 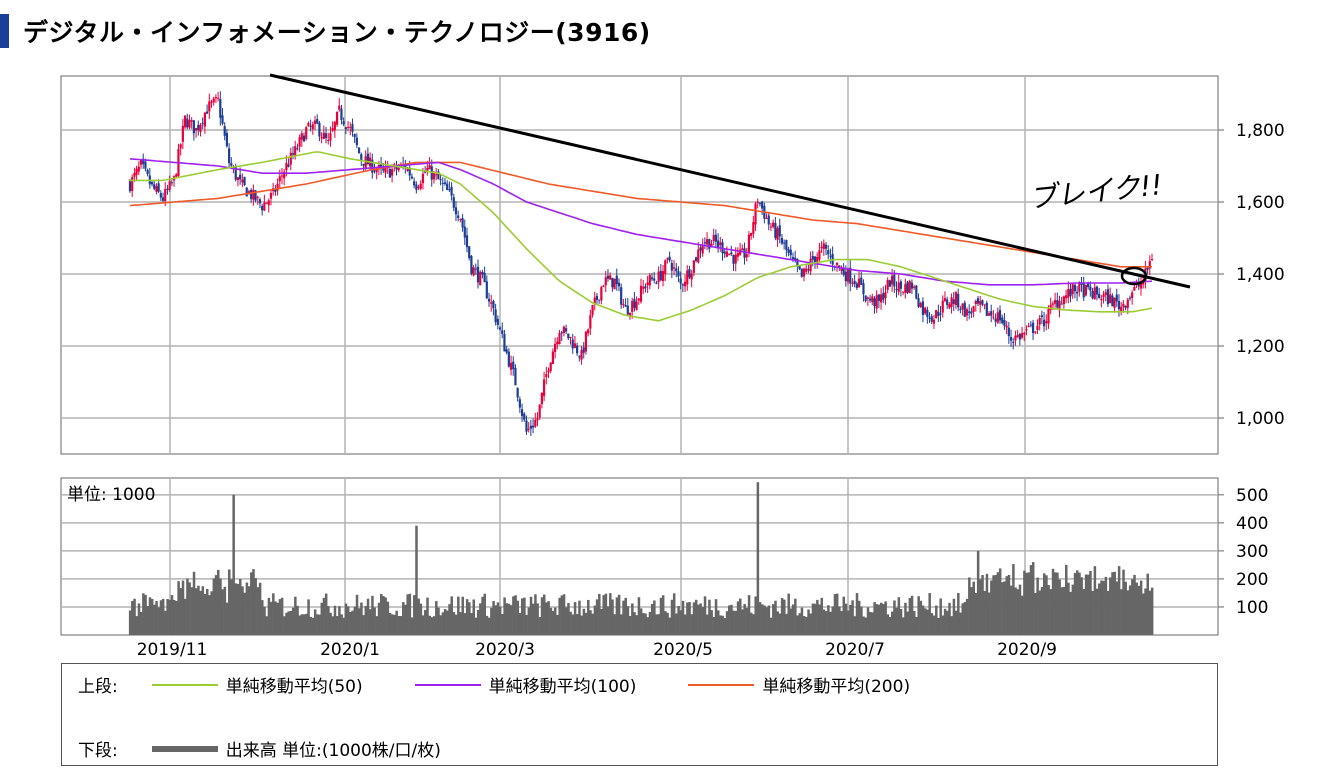 I want to click on price-y-tick-label: 1,800, so click(x=1260, y=131).